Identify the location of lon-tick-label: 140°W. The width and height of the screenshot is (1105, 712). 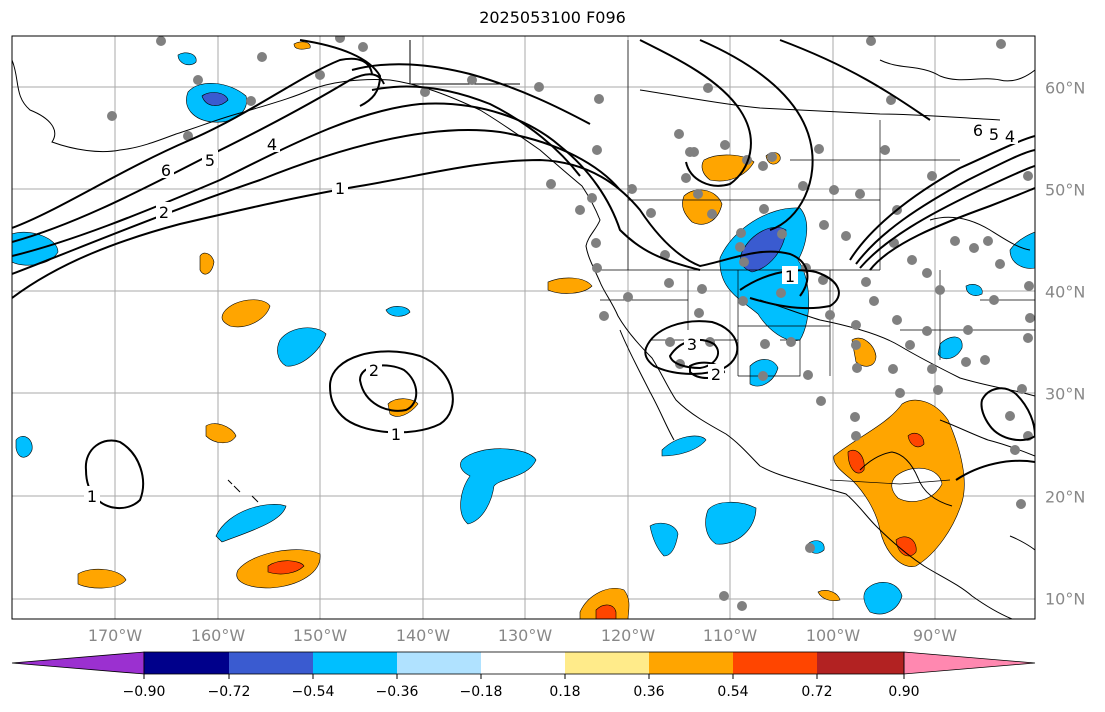
(423, 635).